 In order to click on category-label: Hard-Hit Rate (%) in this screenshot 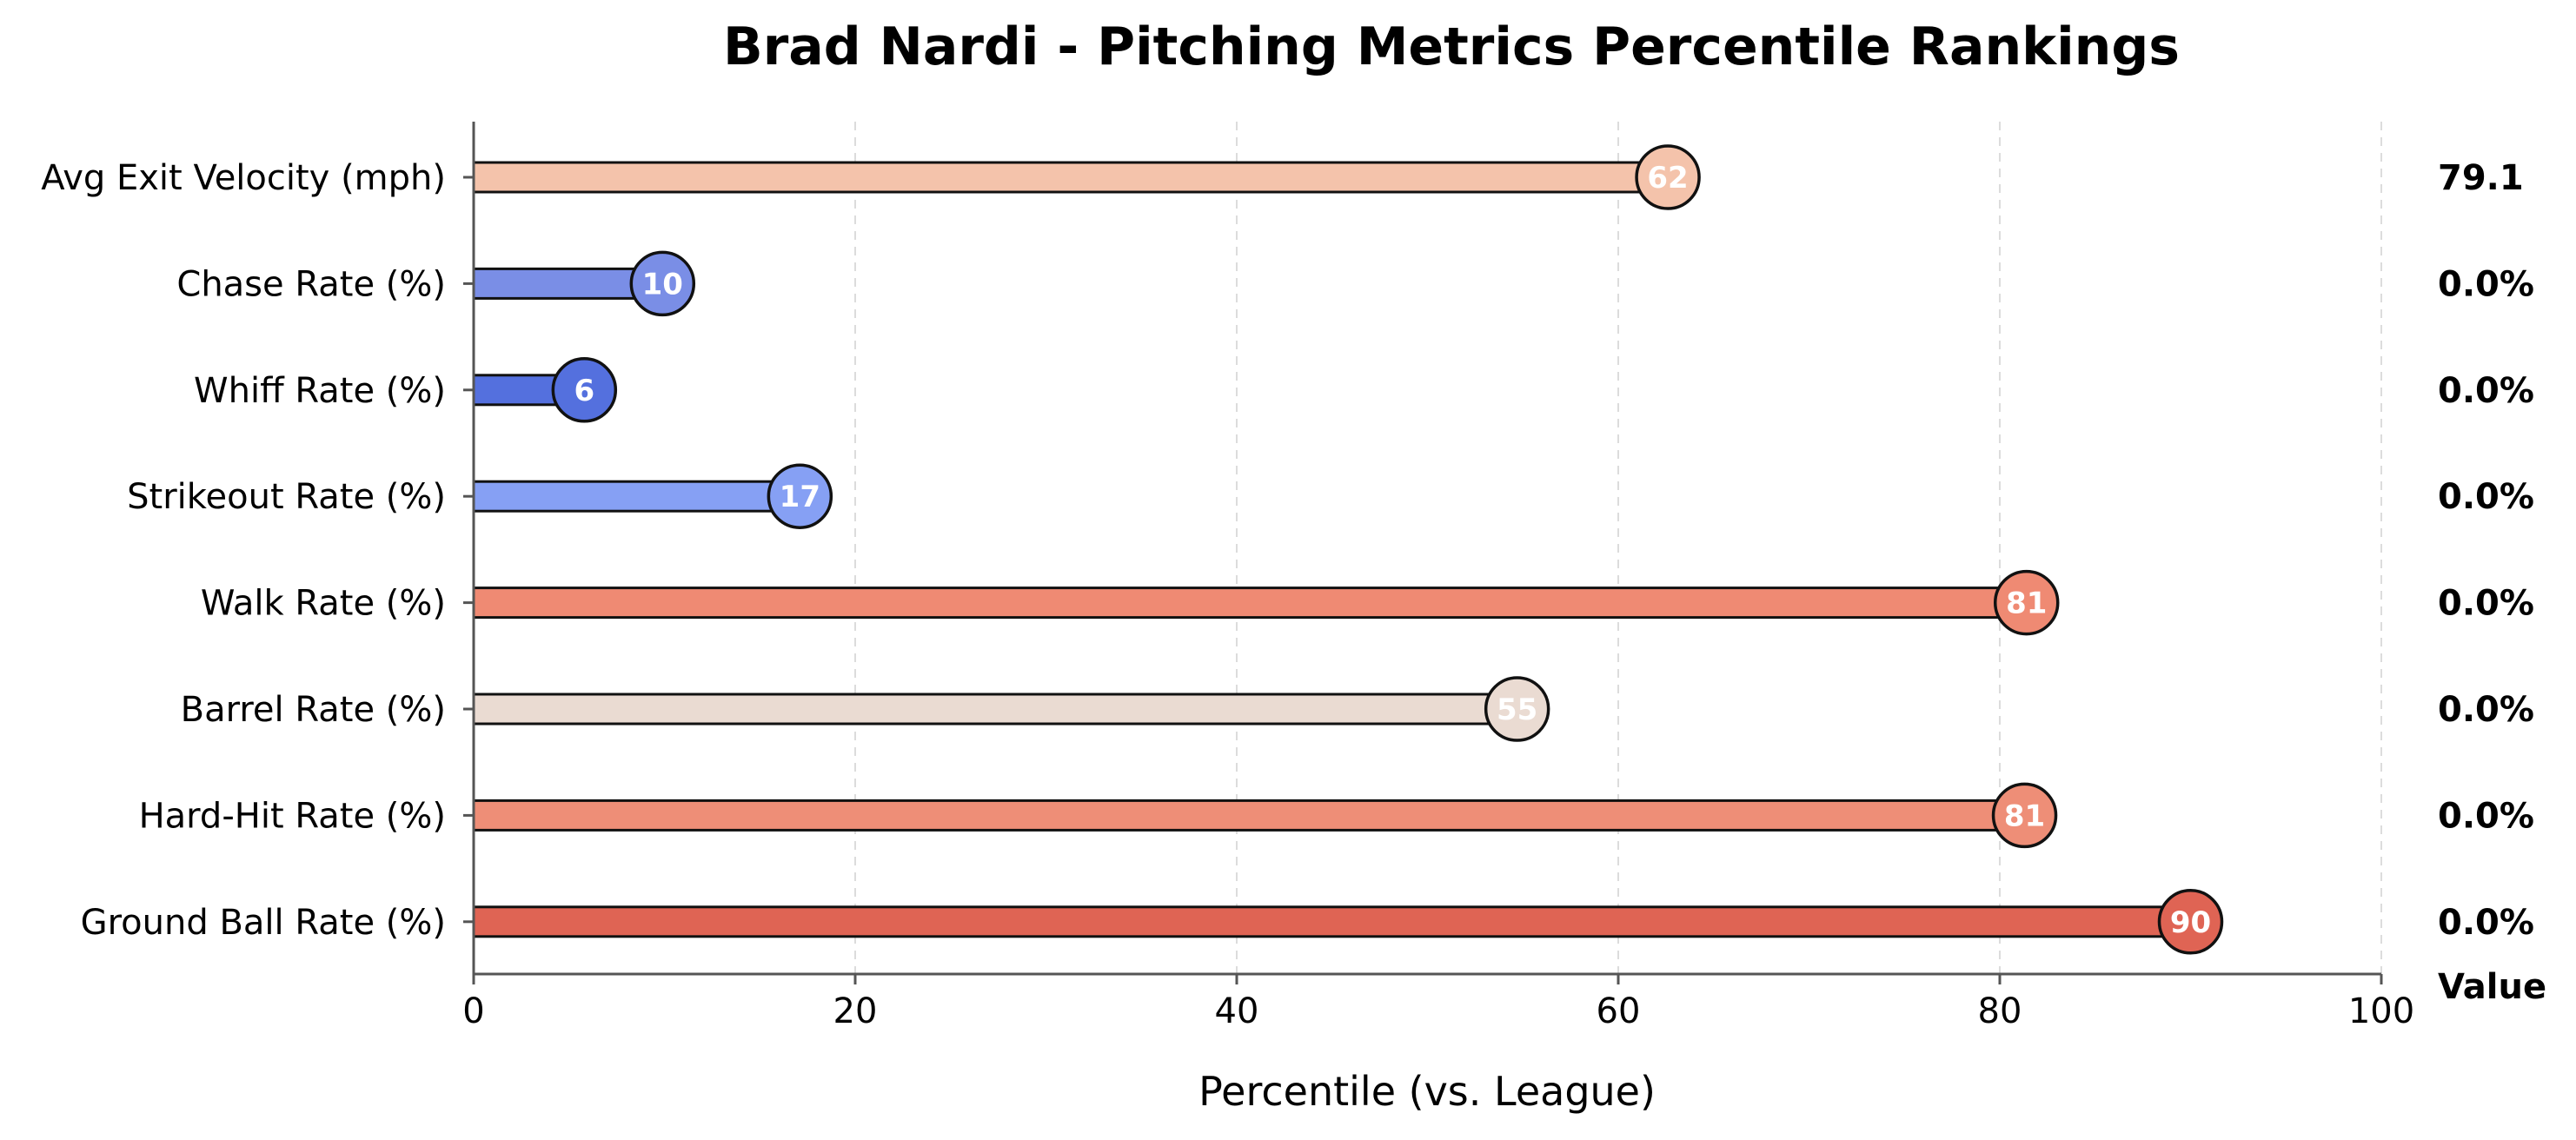, I will do `click(292, 816)`.